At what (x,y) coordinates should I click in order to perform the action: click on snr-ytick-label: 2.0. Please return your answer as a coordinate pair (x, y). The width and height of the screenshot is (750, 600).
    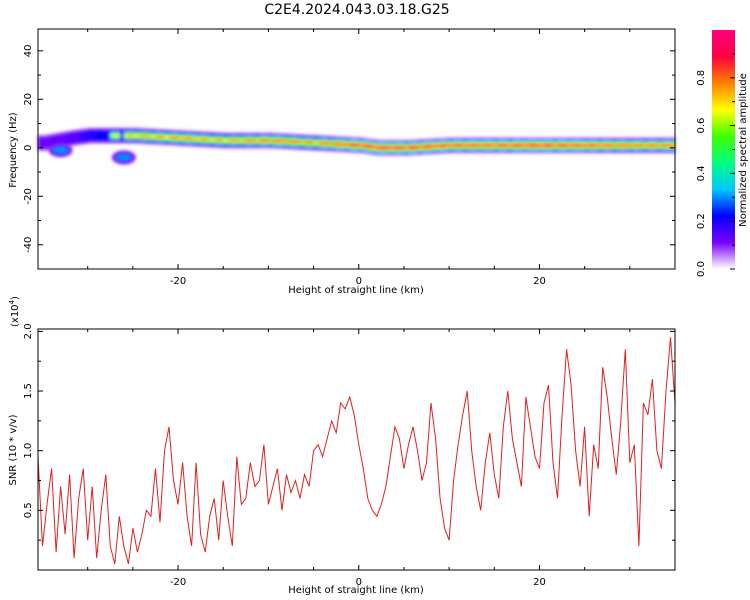
    Looking at the image, I should click on (28, 331).